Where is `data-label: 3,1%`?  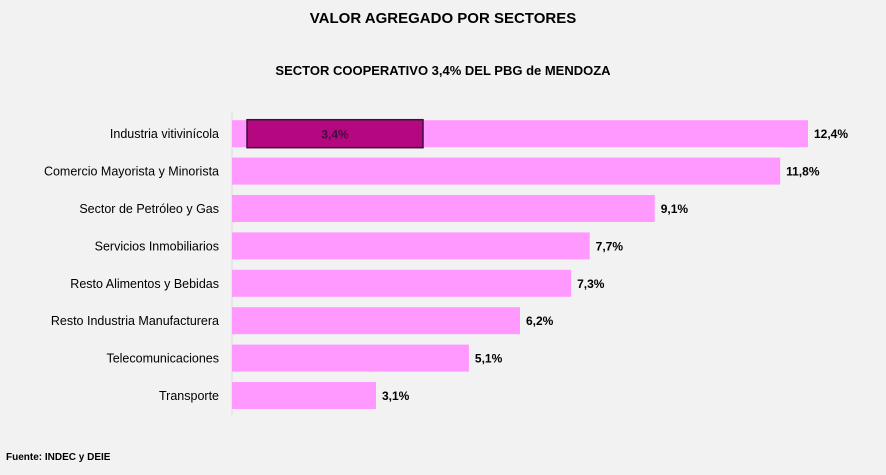 data-label: 3,1% is located at coordinates (396, 396).